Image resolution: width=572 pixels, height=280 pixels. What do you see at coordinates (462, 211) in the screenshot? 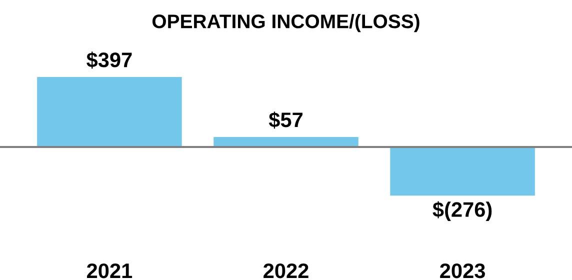
I see `data-label: $(276)` at bounding box center [462, 211].